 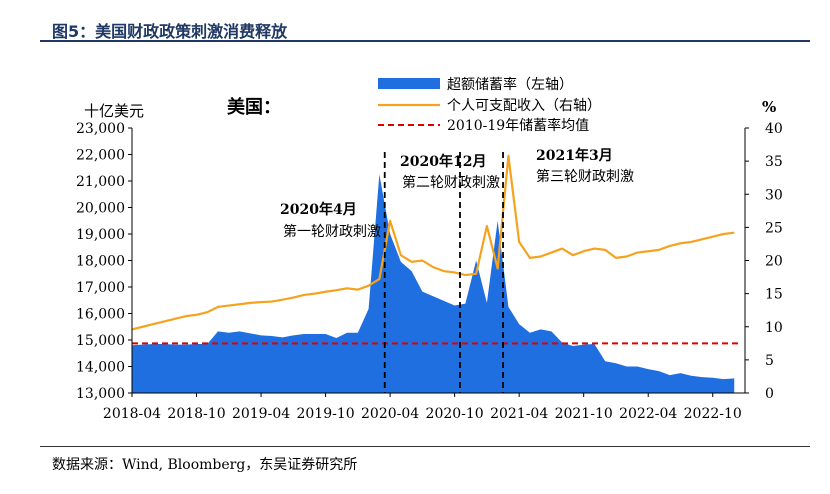 I want to click on legend-swatch-area, so click(x=409, y=83).